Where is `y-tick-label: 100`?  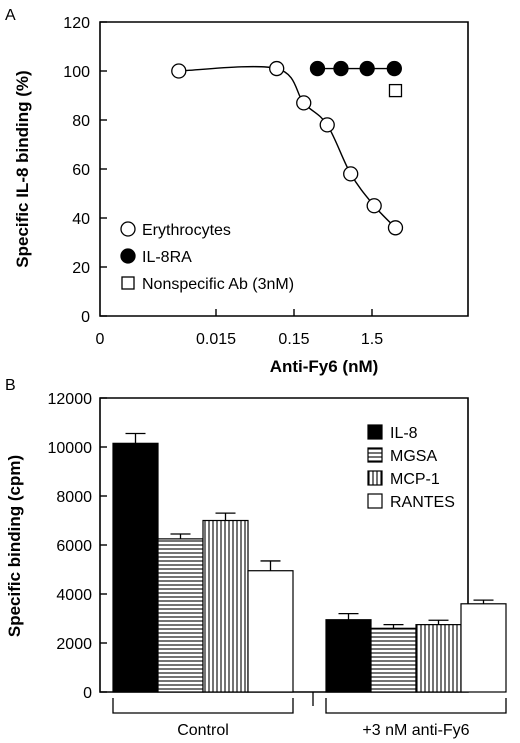 y-tick-label: 100 is located at coordinates (76, 72).